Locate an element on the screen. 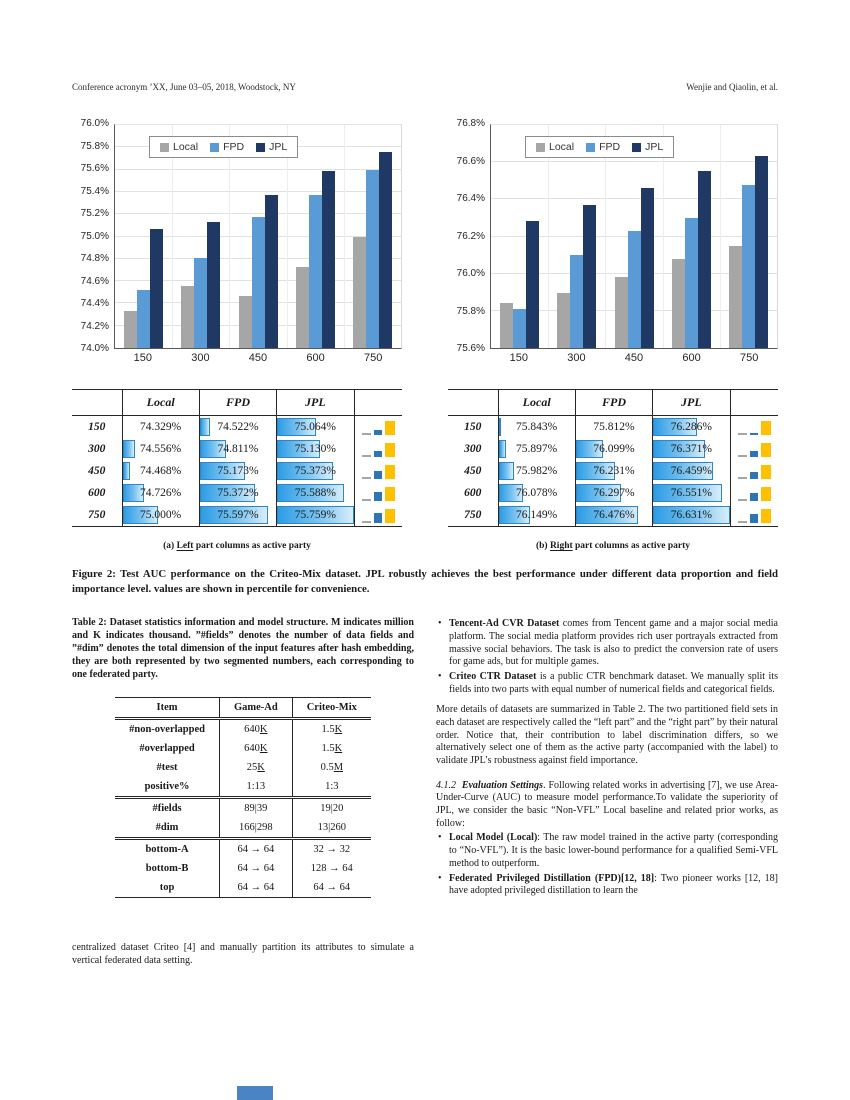 The height and width of the screenshot is (1100, 850). auc-value-cell: 76.286% is located at coordinates (691, 426).